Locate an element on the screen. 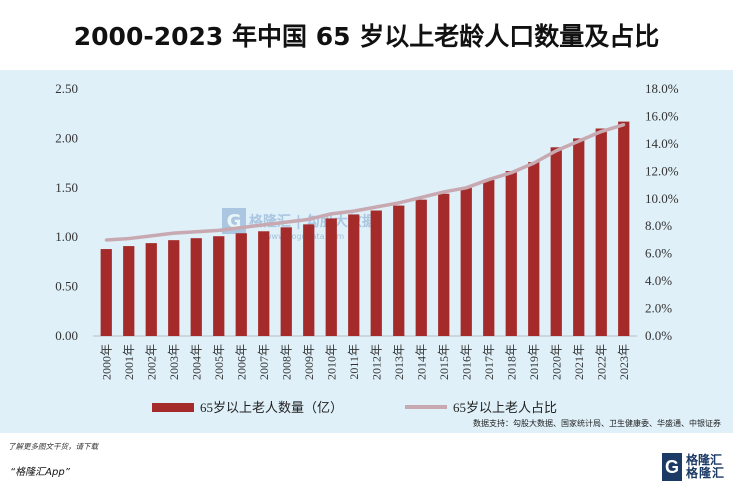  right-tick-label: 0.0% is located at coordinates (658, 335).